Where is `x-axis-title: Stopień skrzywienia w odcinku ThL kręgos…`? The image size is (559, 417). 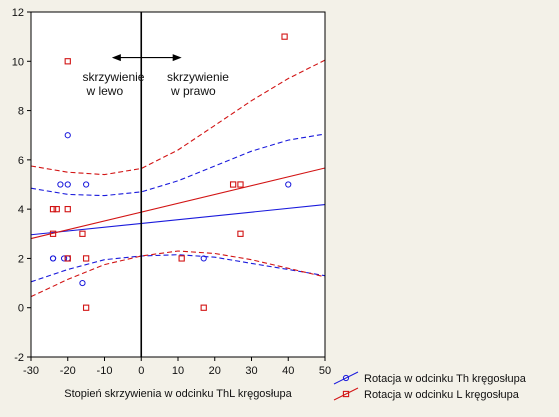 x-axis-title: Stopień skrzywienia w odcinku ThL kręgos… is located at coordinates (178, 394).